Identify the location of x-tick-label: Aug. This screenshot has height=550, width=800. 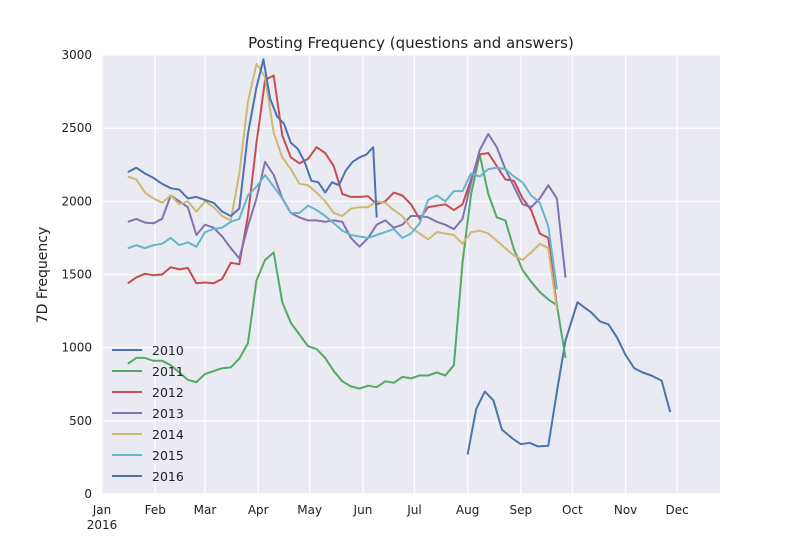
(467, 510).